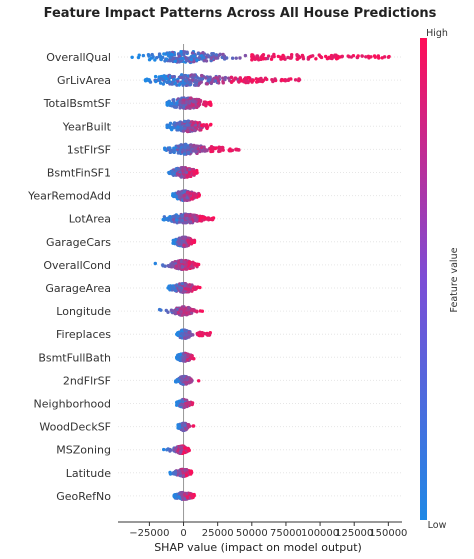  Describe the element at coordinates (89, 149) in the screenshot. I see `feature-label: 1stFlrSF` at that location.